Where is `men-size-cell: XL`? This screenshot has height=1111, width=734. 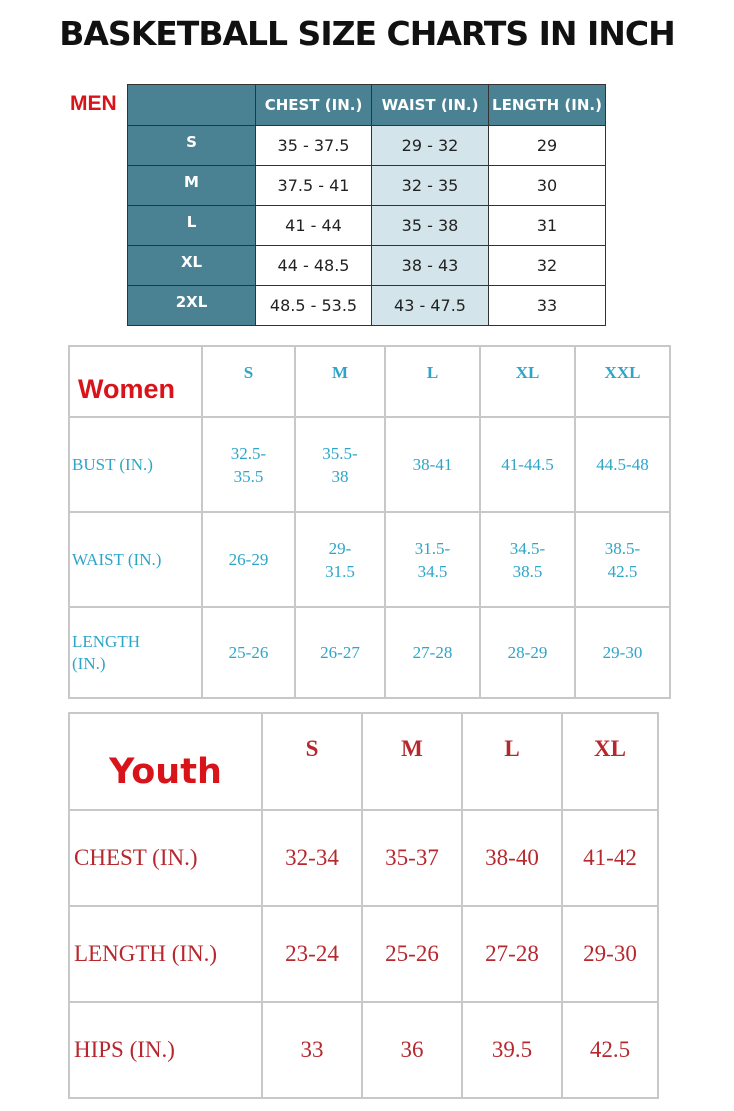 men-size-cell: XL is located at coordinates (191, 265).